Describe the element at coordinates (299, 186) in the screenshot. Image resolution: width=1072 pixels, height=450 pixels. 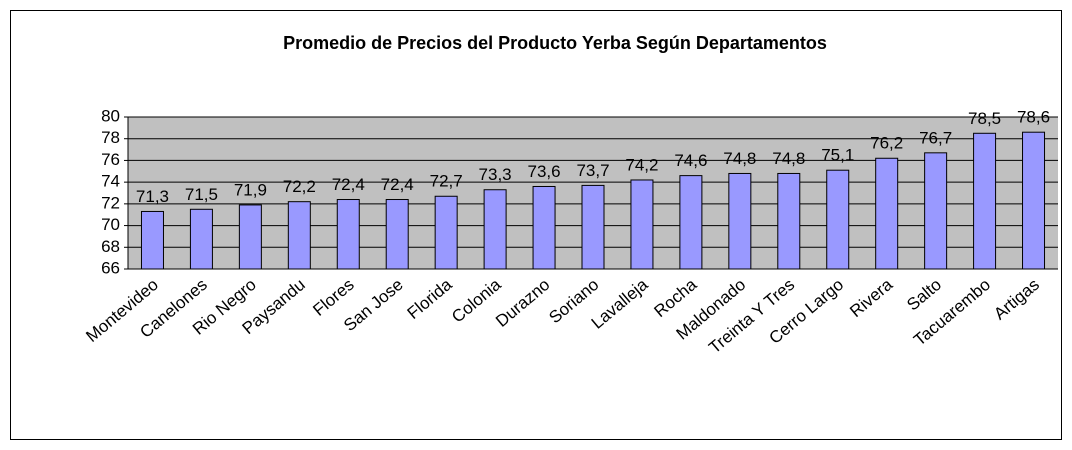
I see `data-label: 72,2` at that location.